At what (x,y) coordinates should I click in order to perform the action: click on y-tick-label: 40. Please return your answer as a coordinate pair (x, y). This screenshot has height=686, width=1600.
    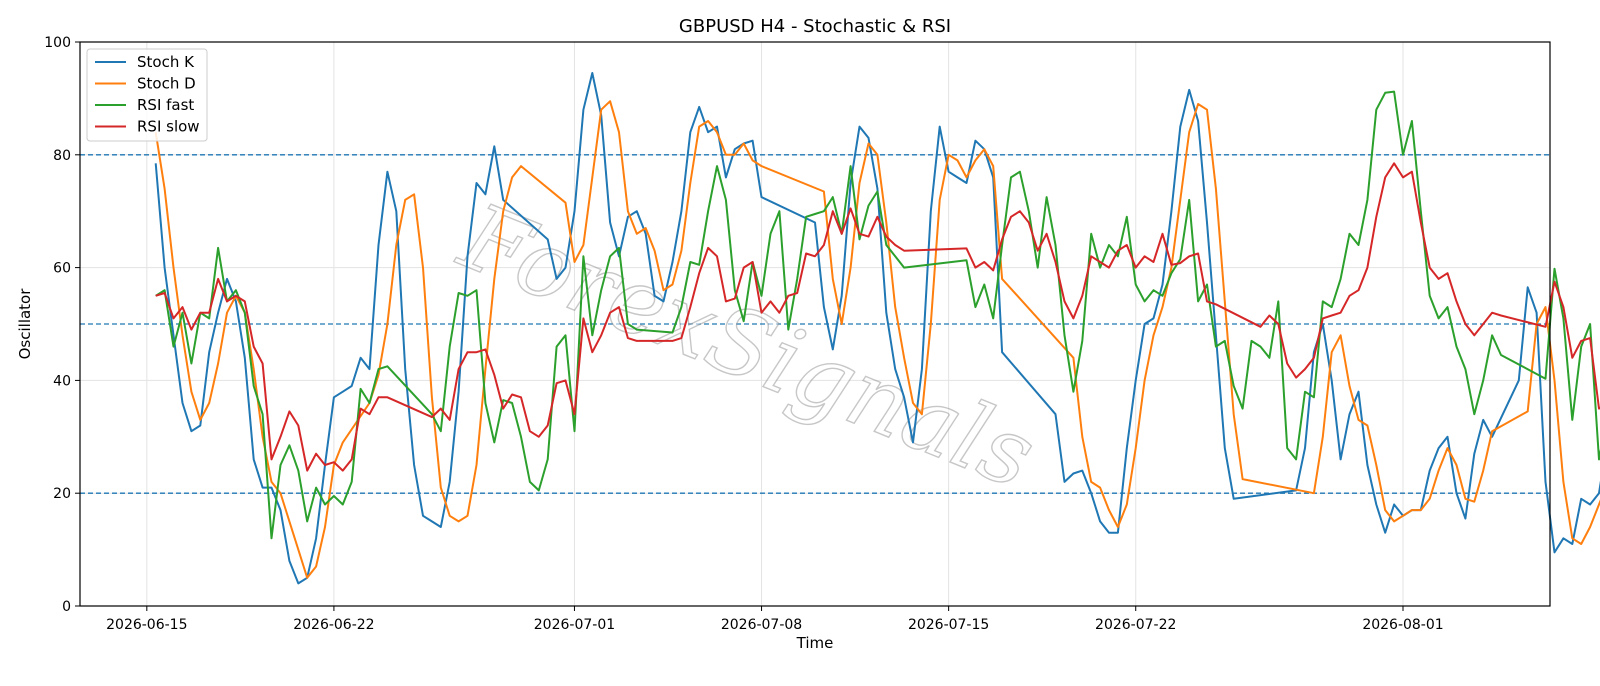
    Looking at the image, I should click on (62, 381).